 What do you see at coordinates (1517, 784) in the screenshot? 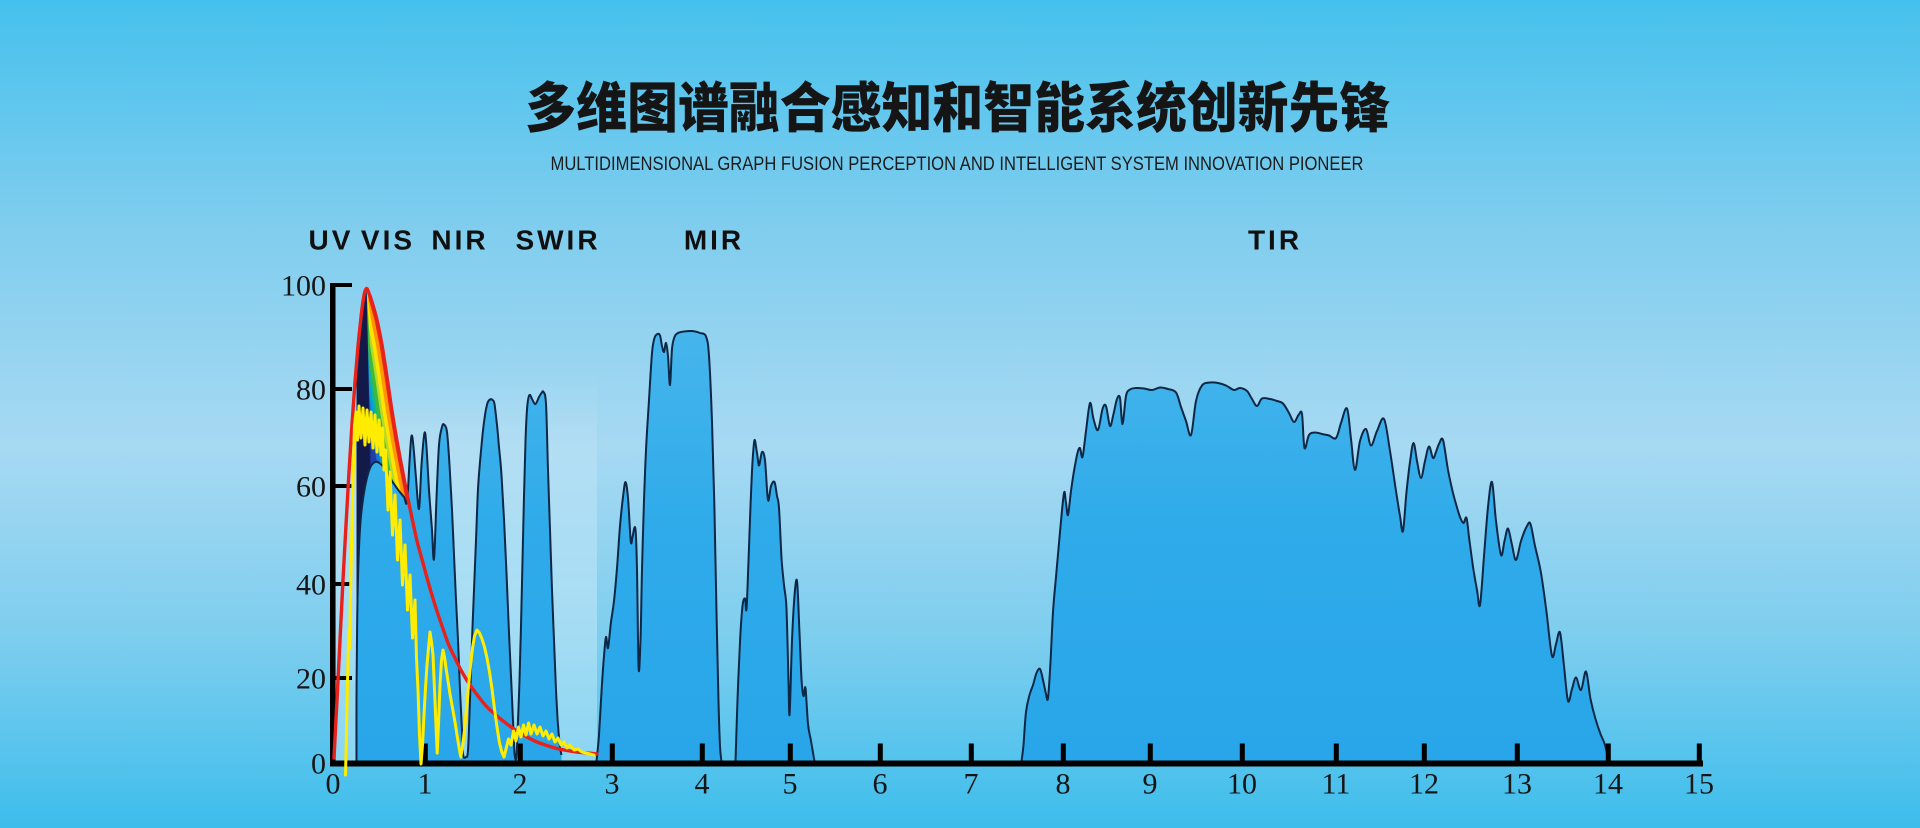
I see `svg-text: 13` at bounding box center [1517, 784].